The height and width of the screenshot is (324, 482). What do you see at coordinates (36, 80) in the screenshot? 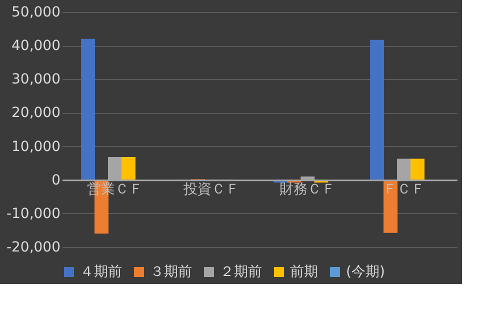
I see `y-tick-label: 30,000` at bounding box center [36, 80].